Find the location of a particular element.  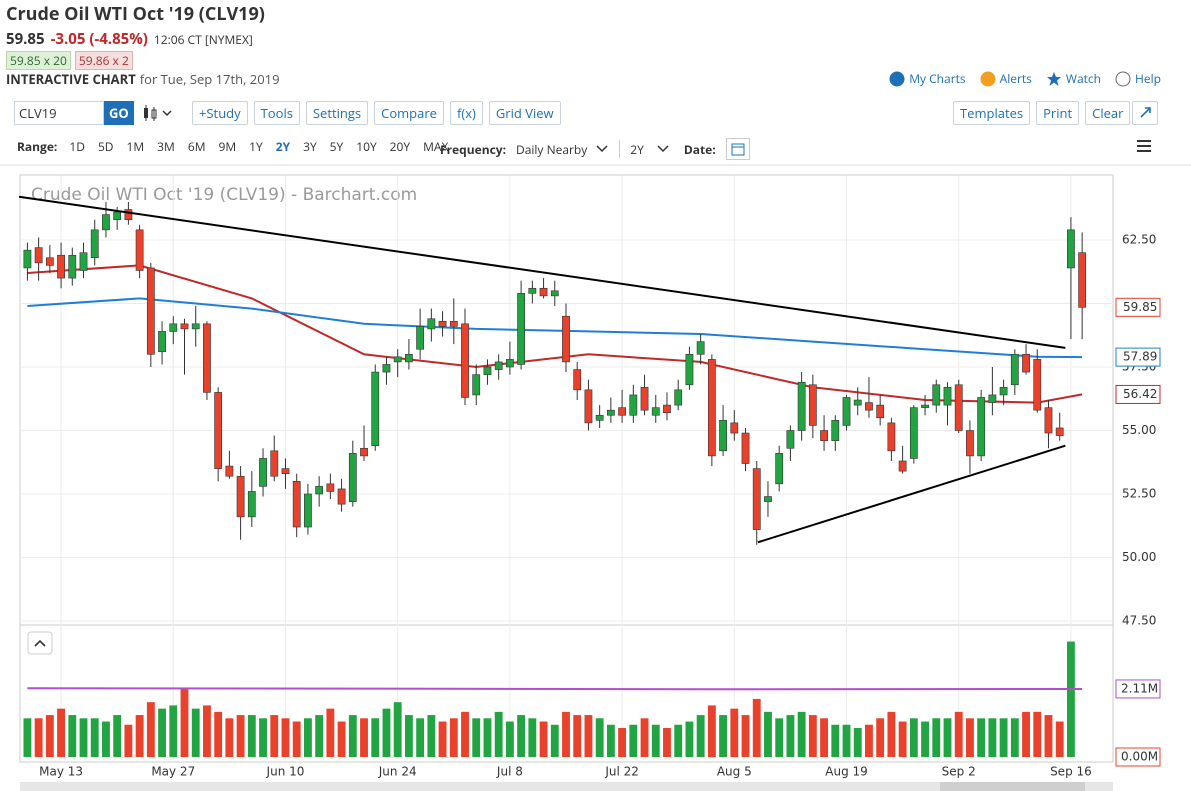

symbol-input: CLV19 is located at coordinates (59, 113).